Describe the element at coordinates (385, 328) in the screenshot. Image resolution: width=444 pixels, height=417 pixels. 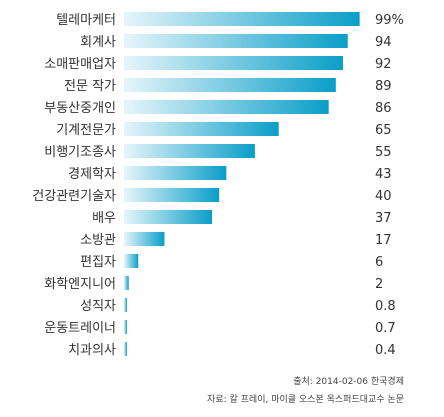
I see `value-label: 0.7` at that location.